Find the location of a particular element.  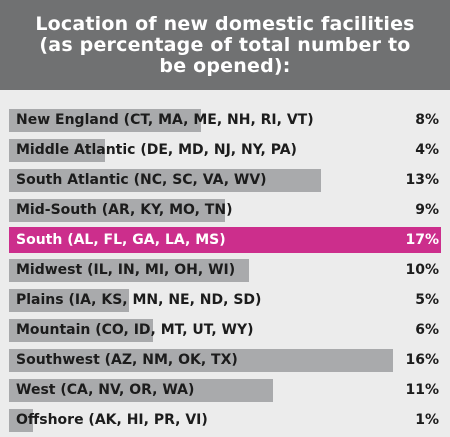

bar-label: South Atlantic (NC, SC, VA, WV) is located at coordinates (141, 180).